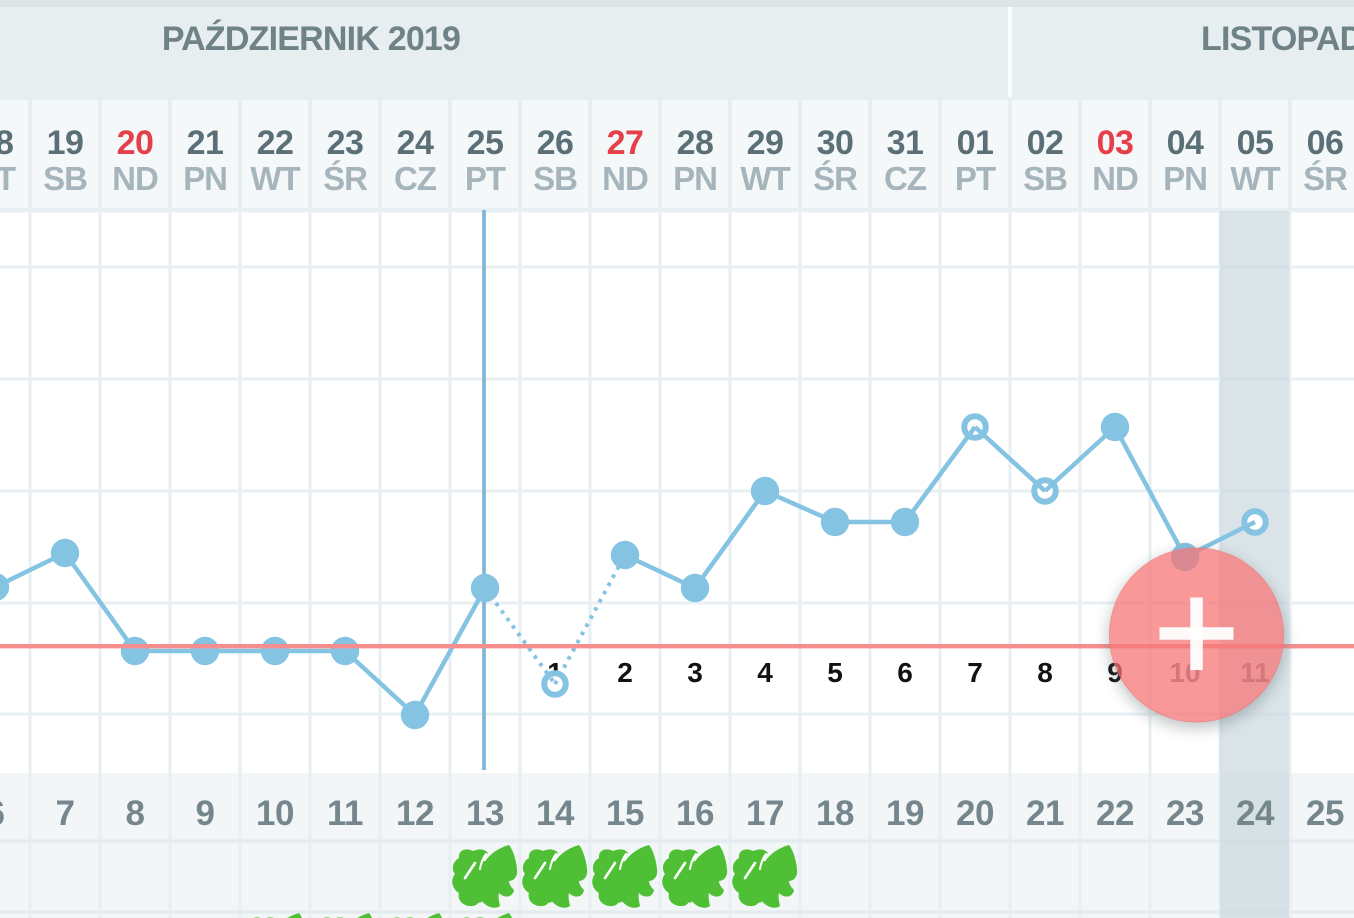 Image resolution: width=1354 pixels, height=918 pixels. What do you see at coordinates (1185, 143) in the screenshot?
I see `svg-text: 04` at bounding box center [1185, 143].